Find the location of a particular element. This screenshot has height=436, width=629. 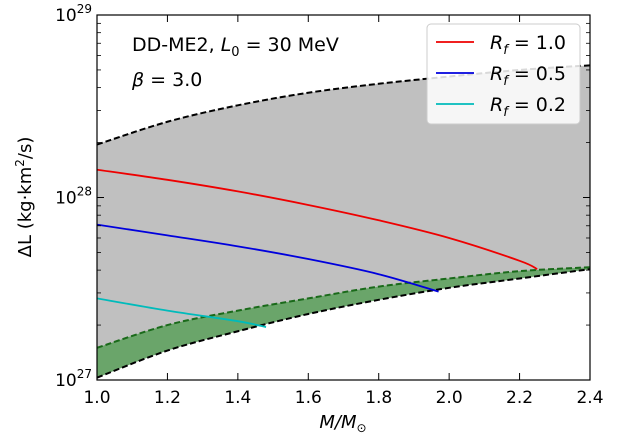

legend-label-rf-0.5: Rf = 0.5 is located at coordinates (528, 76).